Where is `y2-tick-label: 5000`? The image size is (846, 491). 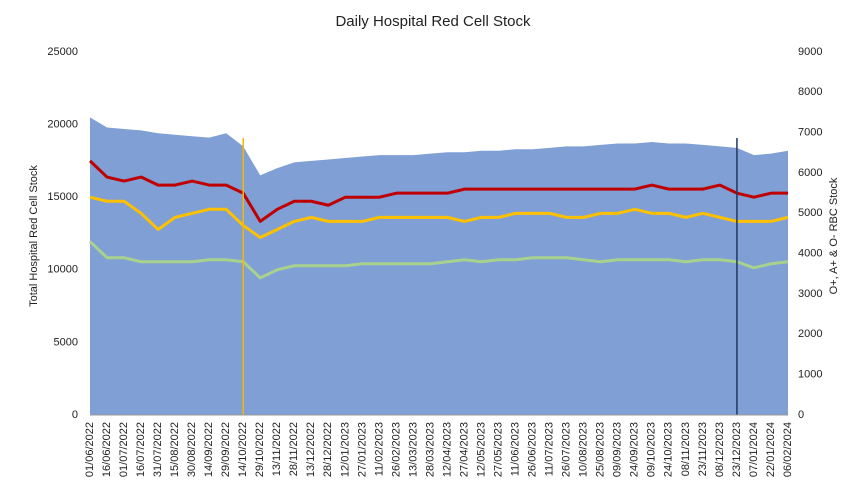 y2-tick-label: 5000 is located at coordinates (810, 213).